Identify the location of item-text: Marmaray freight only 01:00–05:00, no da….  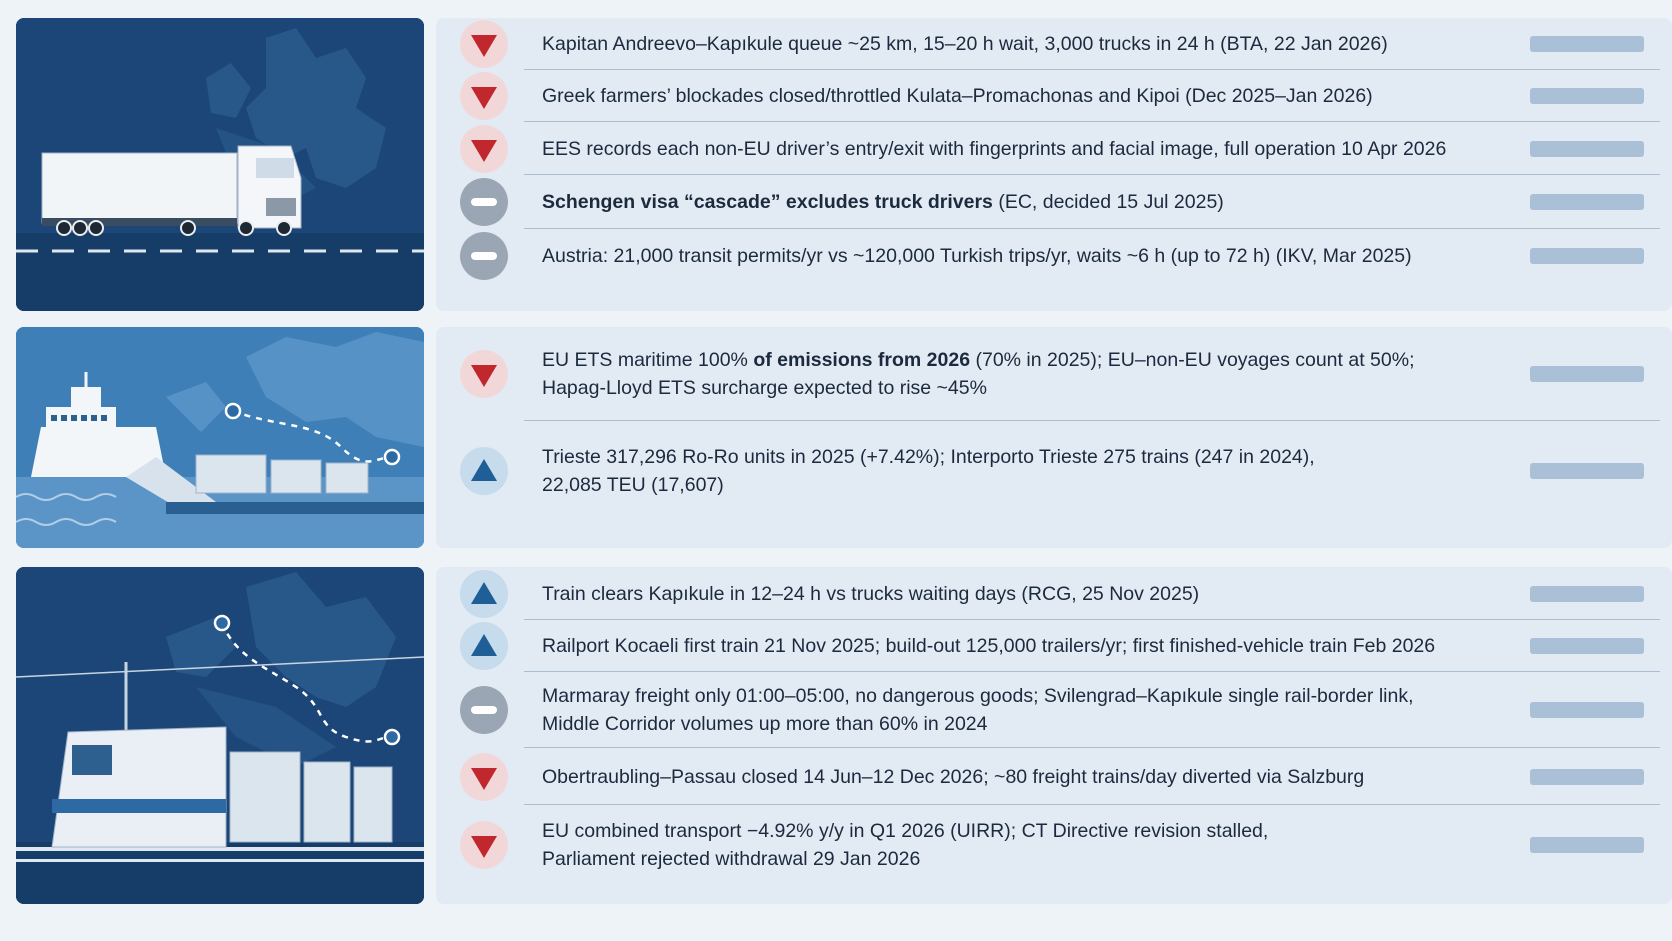
(978, 710).